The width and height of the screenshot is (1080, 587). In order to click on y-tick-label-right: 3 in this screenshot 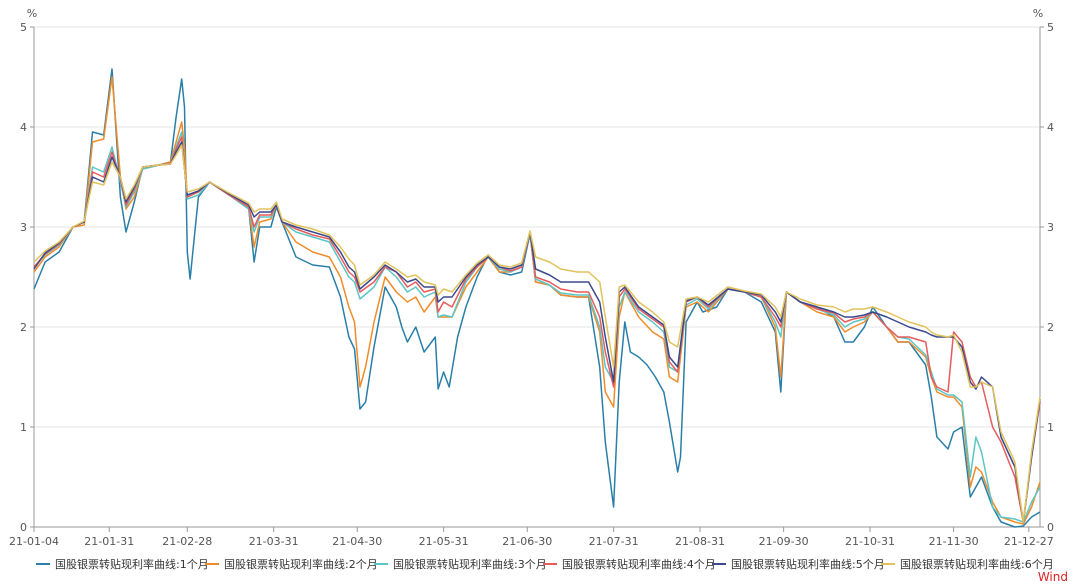, I will do `click(1050, 227)`.